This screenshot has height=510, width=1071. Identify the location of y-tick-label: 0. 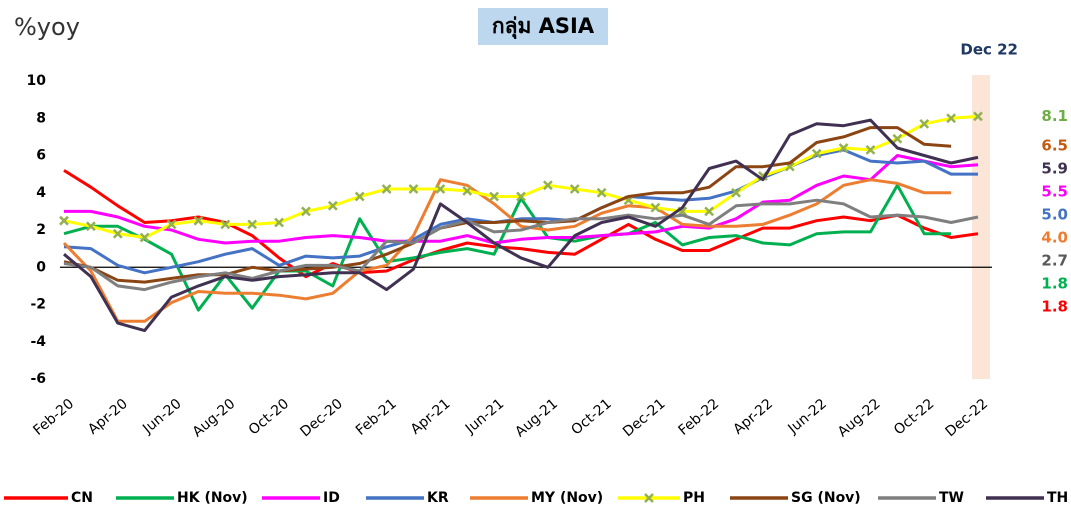
(41, 267).